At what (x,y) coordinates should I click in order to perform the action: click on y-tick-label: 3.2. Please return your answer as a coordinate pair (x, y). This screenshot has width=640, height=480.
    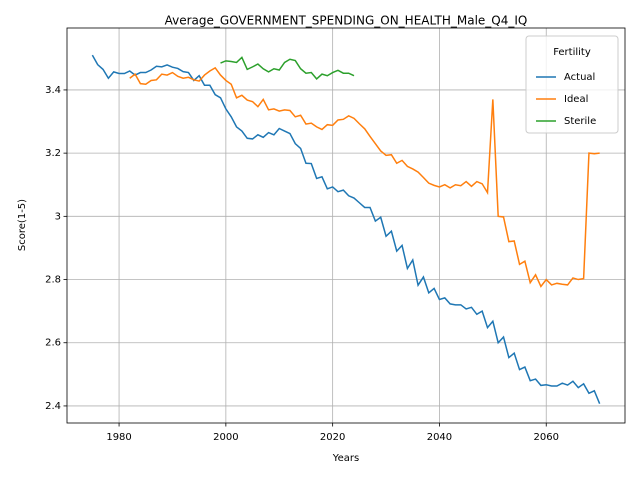
    Looking at the image, I should click on (53, 153).